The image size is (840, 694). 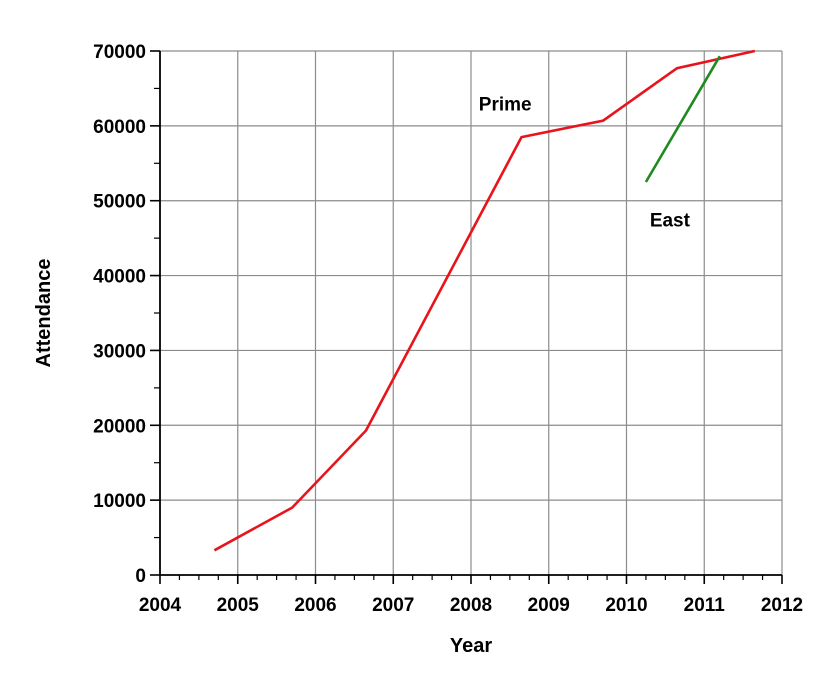 I want to click on x-tick-label: 2010, so click(x=626, y=605).